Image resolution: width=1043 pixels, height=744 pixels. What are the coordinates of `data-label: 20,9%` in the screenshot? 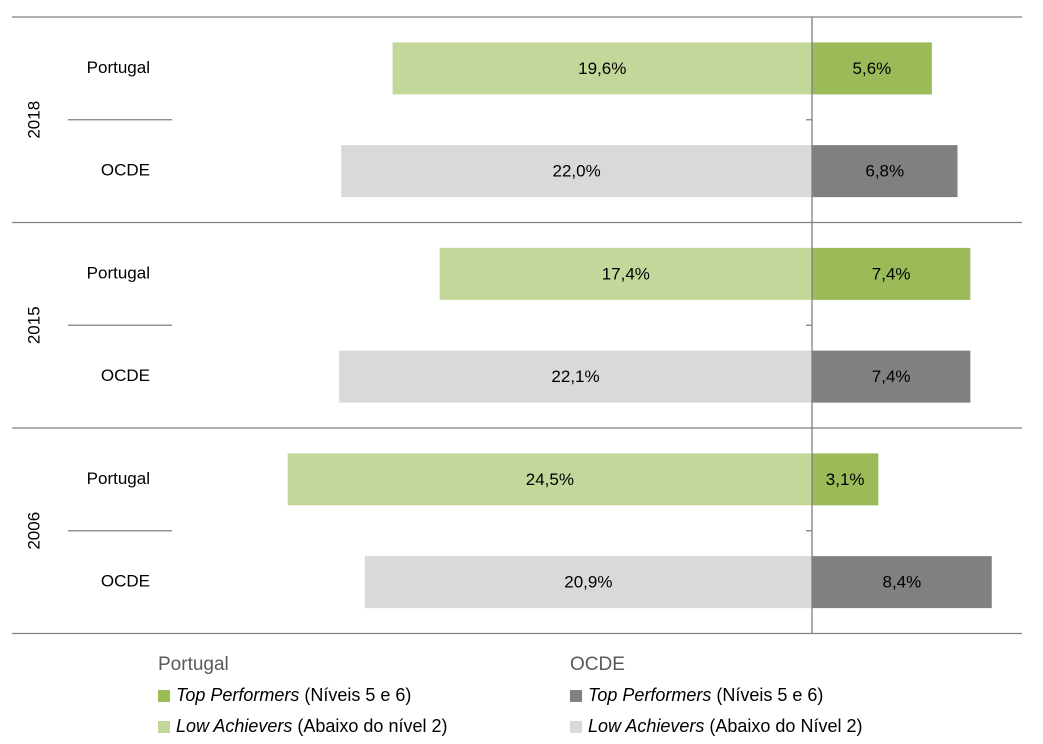 It's located at (588, 582).